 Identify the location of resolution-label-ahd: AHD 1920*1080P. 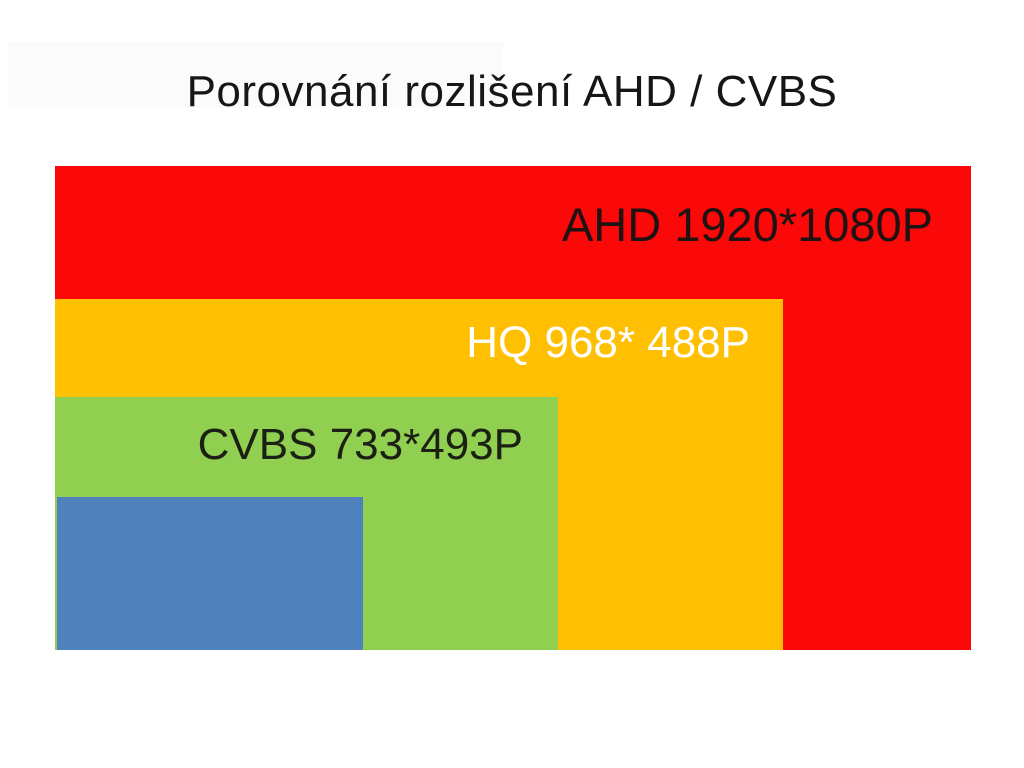
(747, 224).